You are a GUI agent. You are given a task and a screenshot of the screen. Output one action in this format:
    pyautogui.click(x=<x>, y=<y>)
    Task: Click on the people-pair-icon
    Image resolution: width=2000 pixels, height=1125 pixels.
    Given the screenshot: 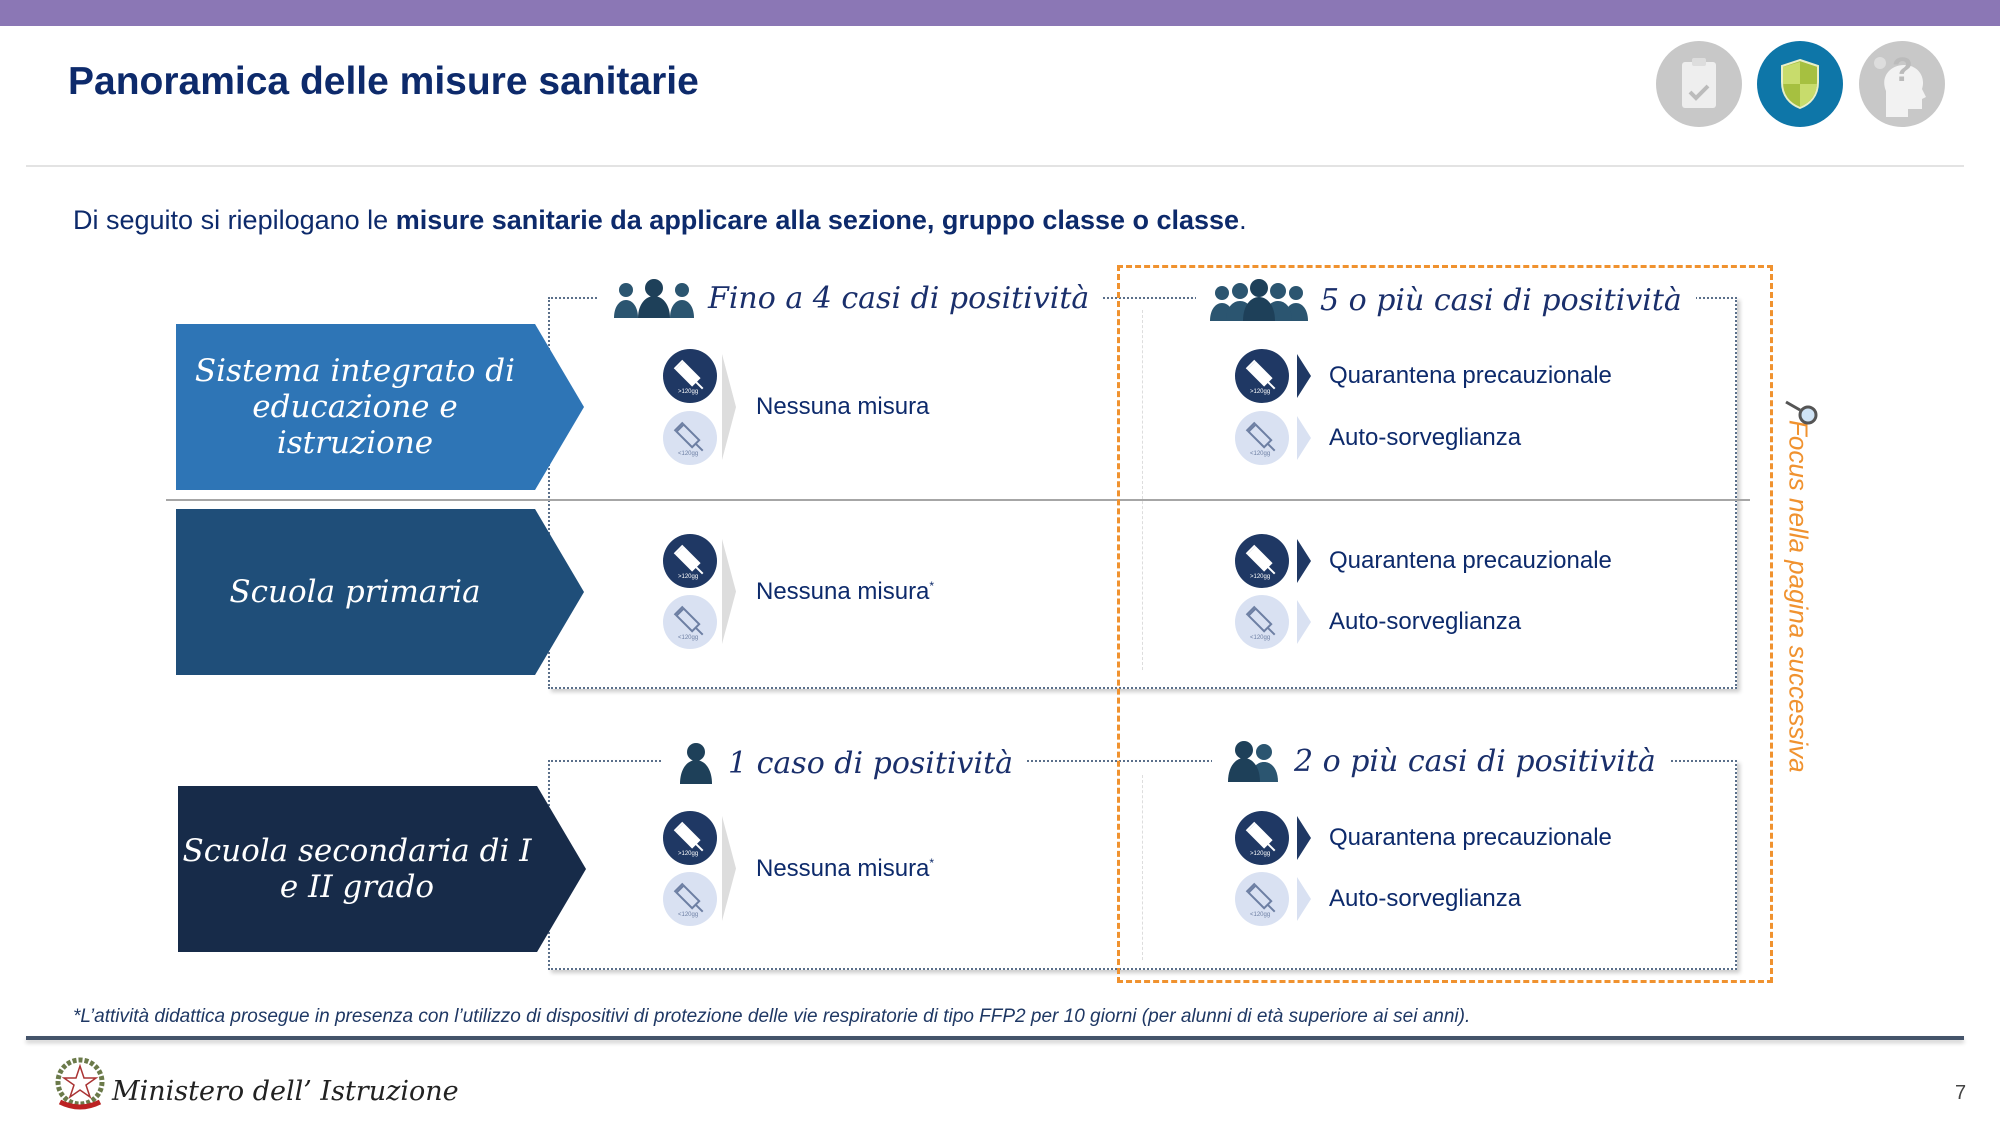 What is the action you would take?
    pyautogui.click(x=1253, y=761)
    